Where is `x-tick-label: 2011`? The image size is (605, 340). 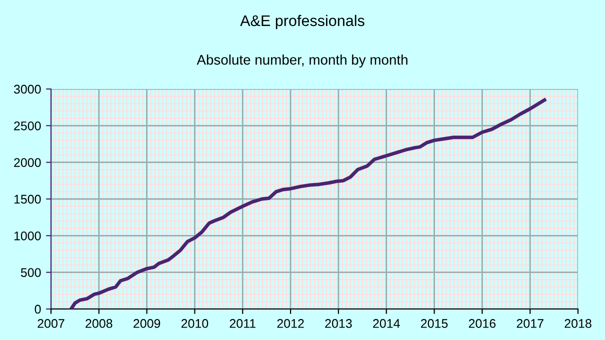 x-tick-label: 2011 is located at coordinates (243, 323).